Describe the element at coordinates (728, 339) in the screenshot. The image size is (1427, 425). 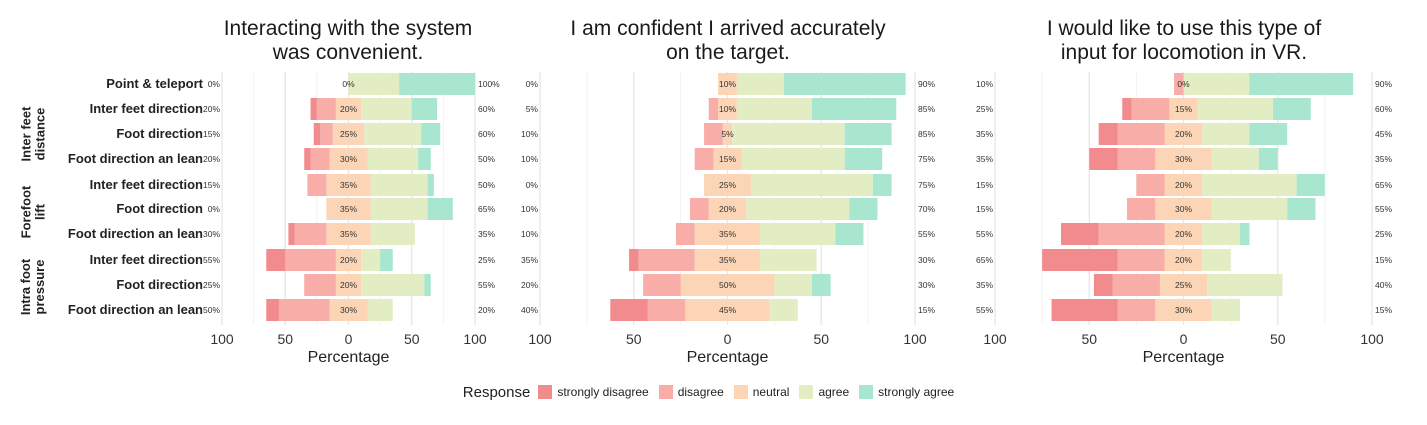
I see `x-tick-label: 0` at that location.